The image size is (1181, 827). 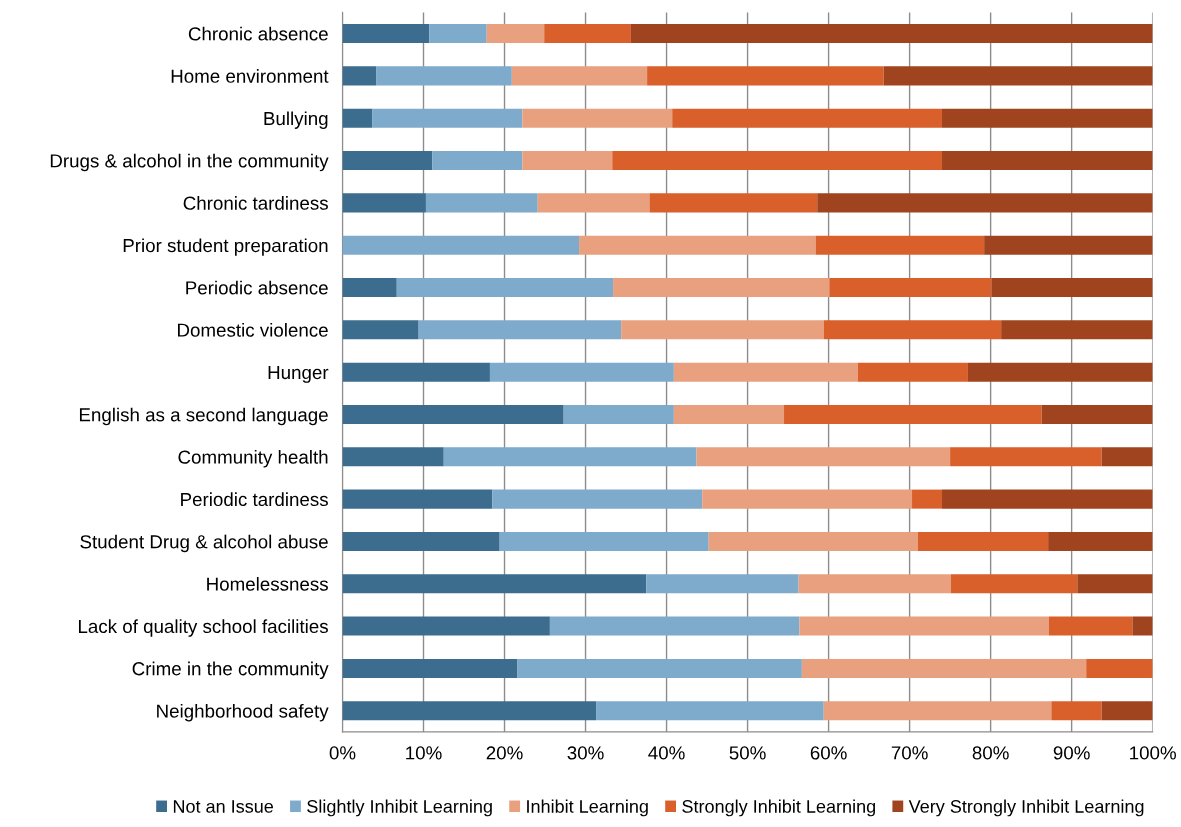 What do you see at coordinates (296, 120) in the screenshot?
I see `y-tick-label: Bullying` at bounding box center [296, 120].